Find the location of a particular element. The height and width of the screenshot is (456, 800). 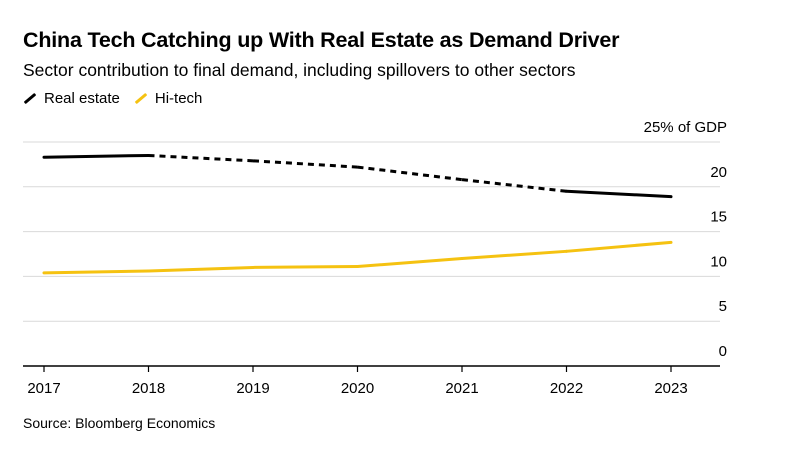

series-hi-tech-segment-2018-2019 is located at coordinates (201, 269).